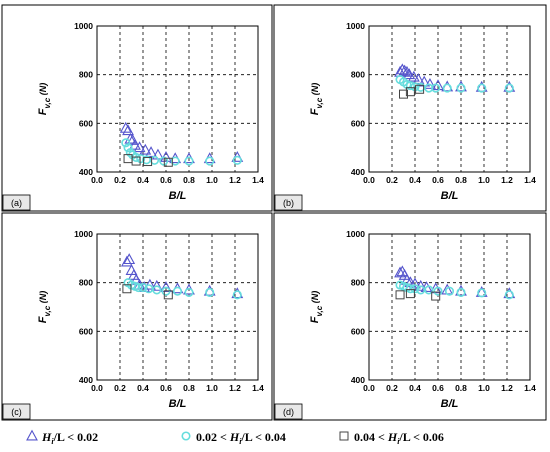 The image size is (550, 452). I want to click on legend-marker-square, so click(344, 436).